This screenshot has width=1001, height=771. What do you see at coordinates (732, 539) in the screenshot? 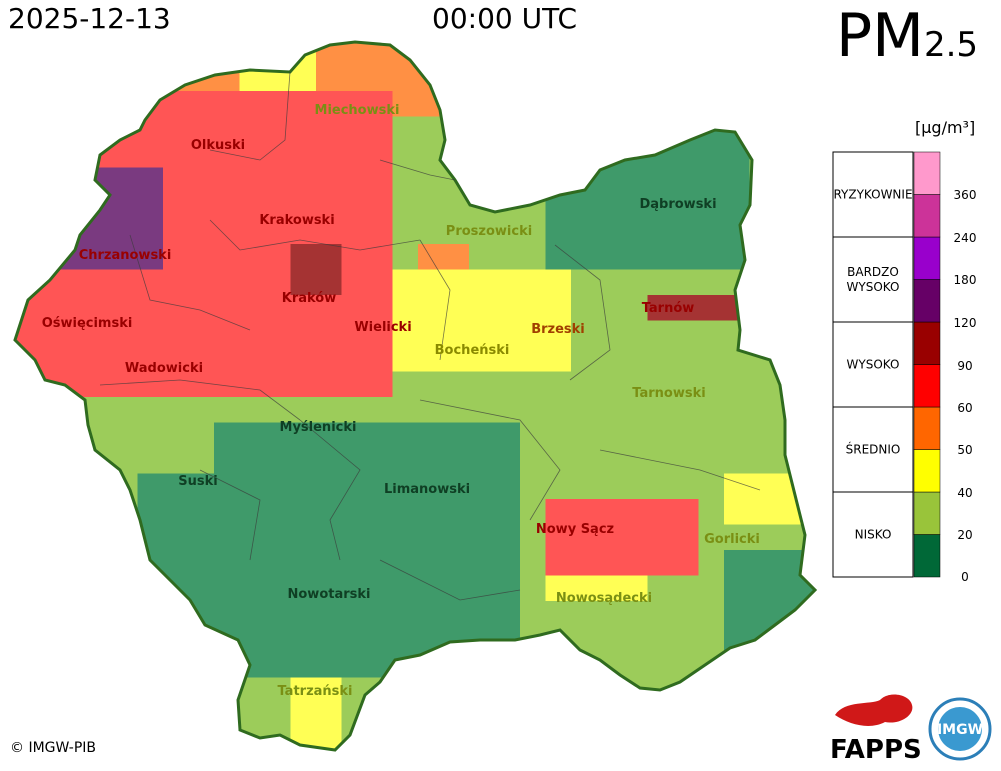
I see `district-label: Gorlicki` at bounding box center [732, 539].